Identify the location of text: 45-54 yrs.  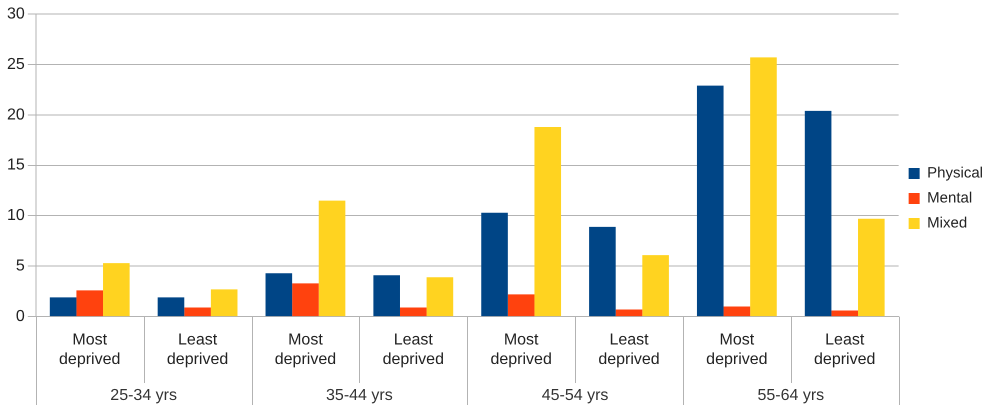
(575, 395).